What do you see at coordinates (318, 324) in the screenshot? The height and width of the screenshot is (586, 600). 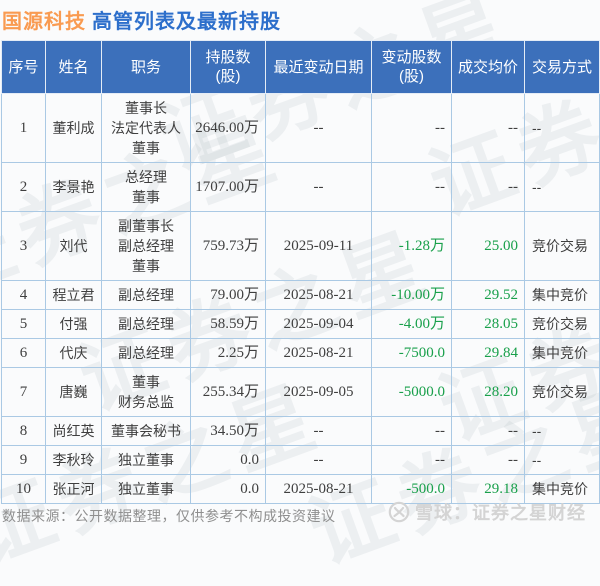 I see `cell-date: 2025-09-04` at bounding box center [318, 324].